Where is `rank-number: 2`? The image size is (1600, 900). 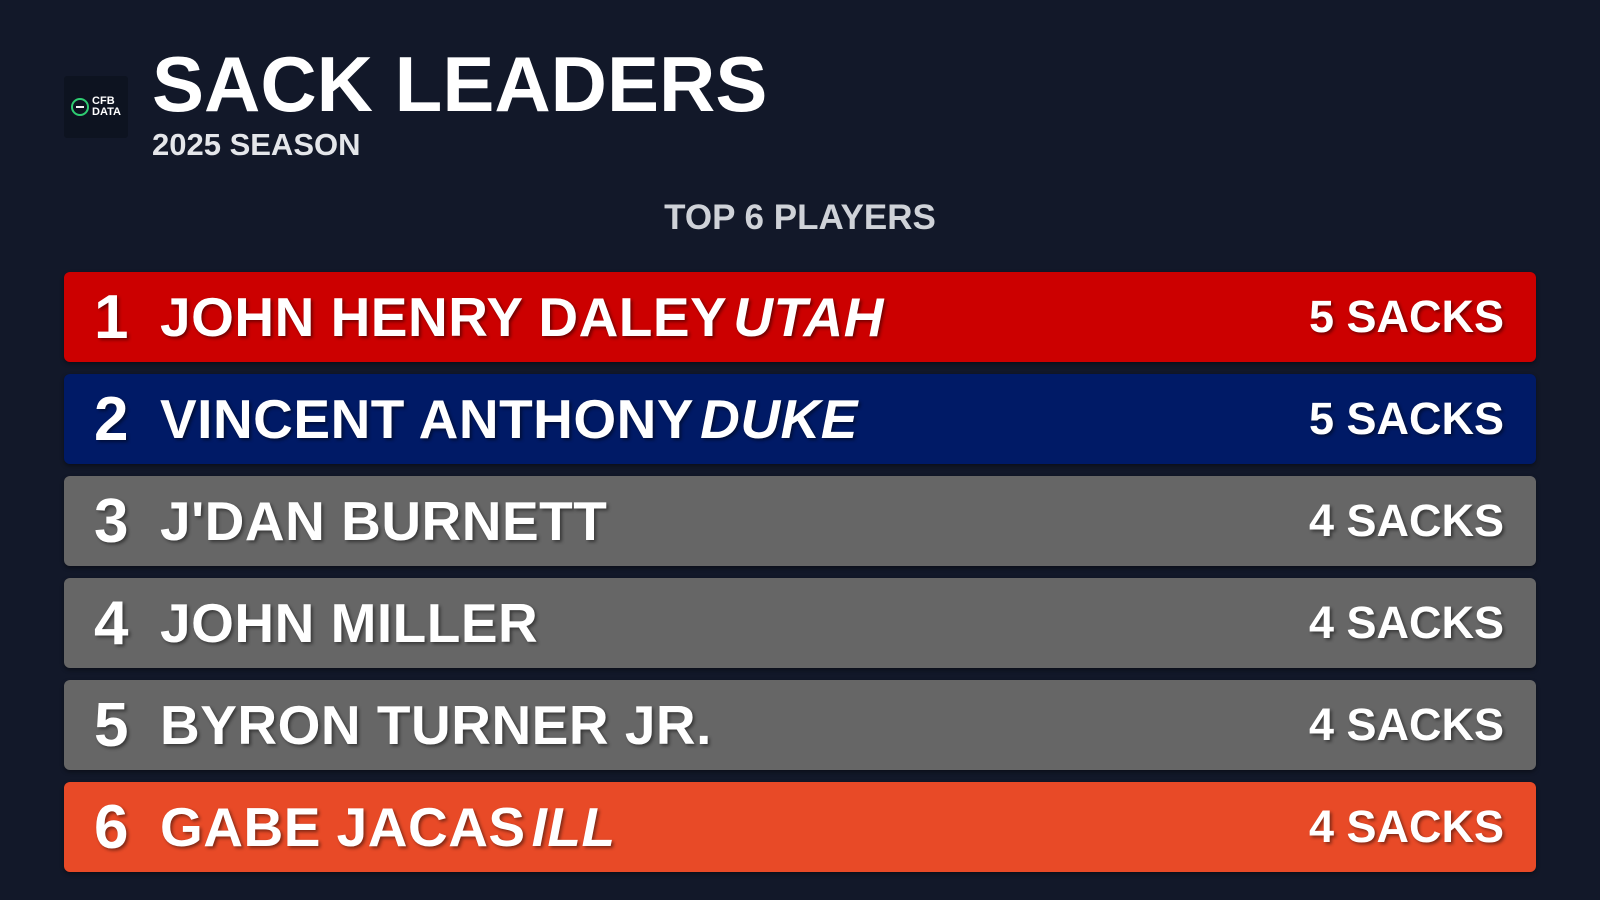
rank-number: 2 is located at coordinates (111, 419).